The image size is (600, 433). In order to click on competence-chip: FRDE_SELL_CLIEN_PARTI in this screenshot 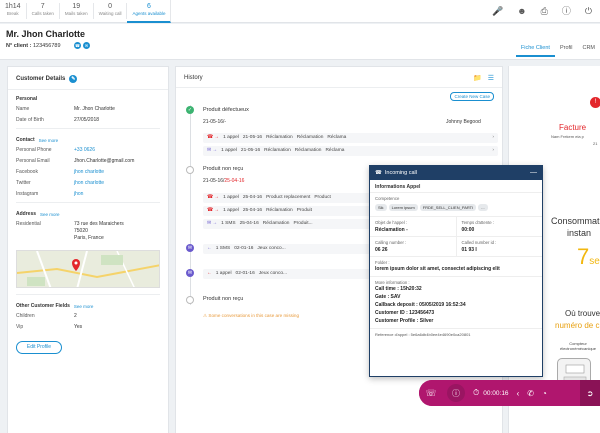, I will do `click(448, 207)`.